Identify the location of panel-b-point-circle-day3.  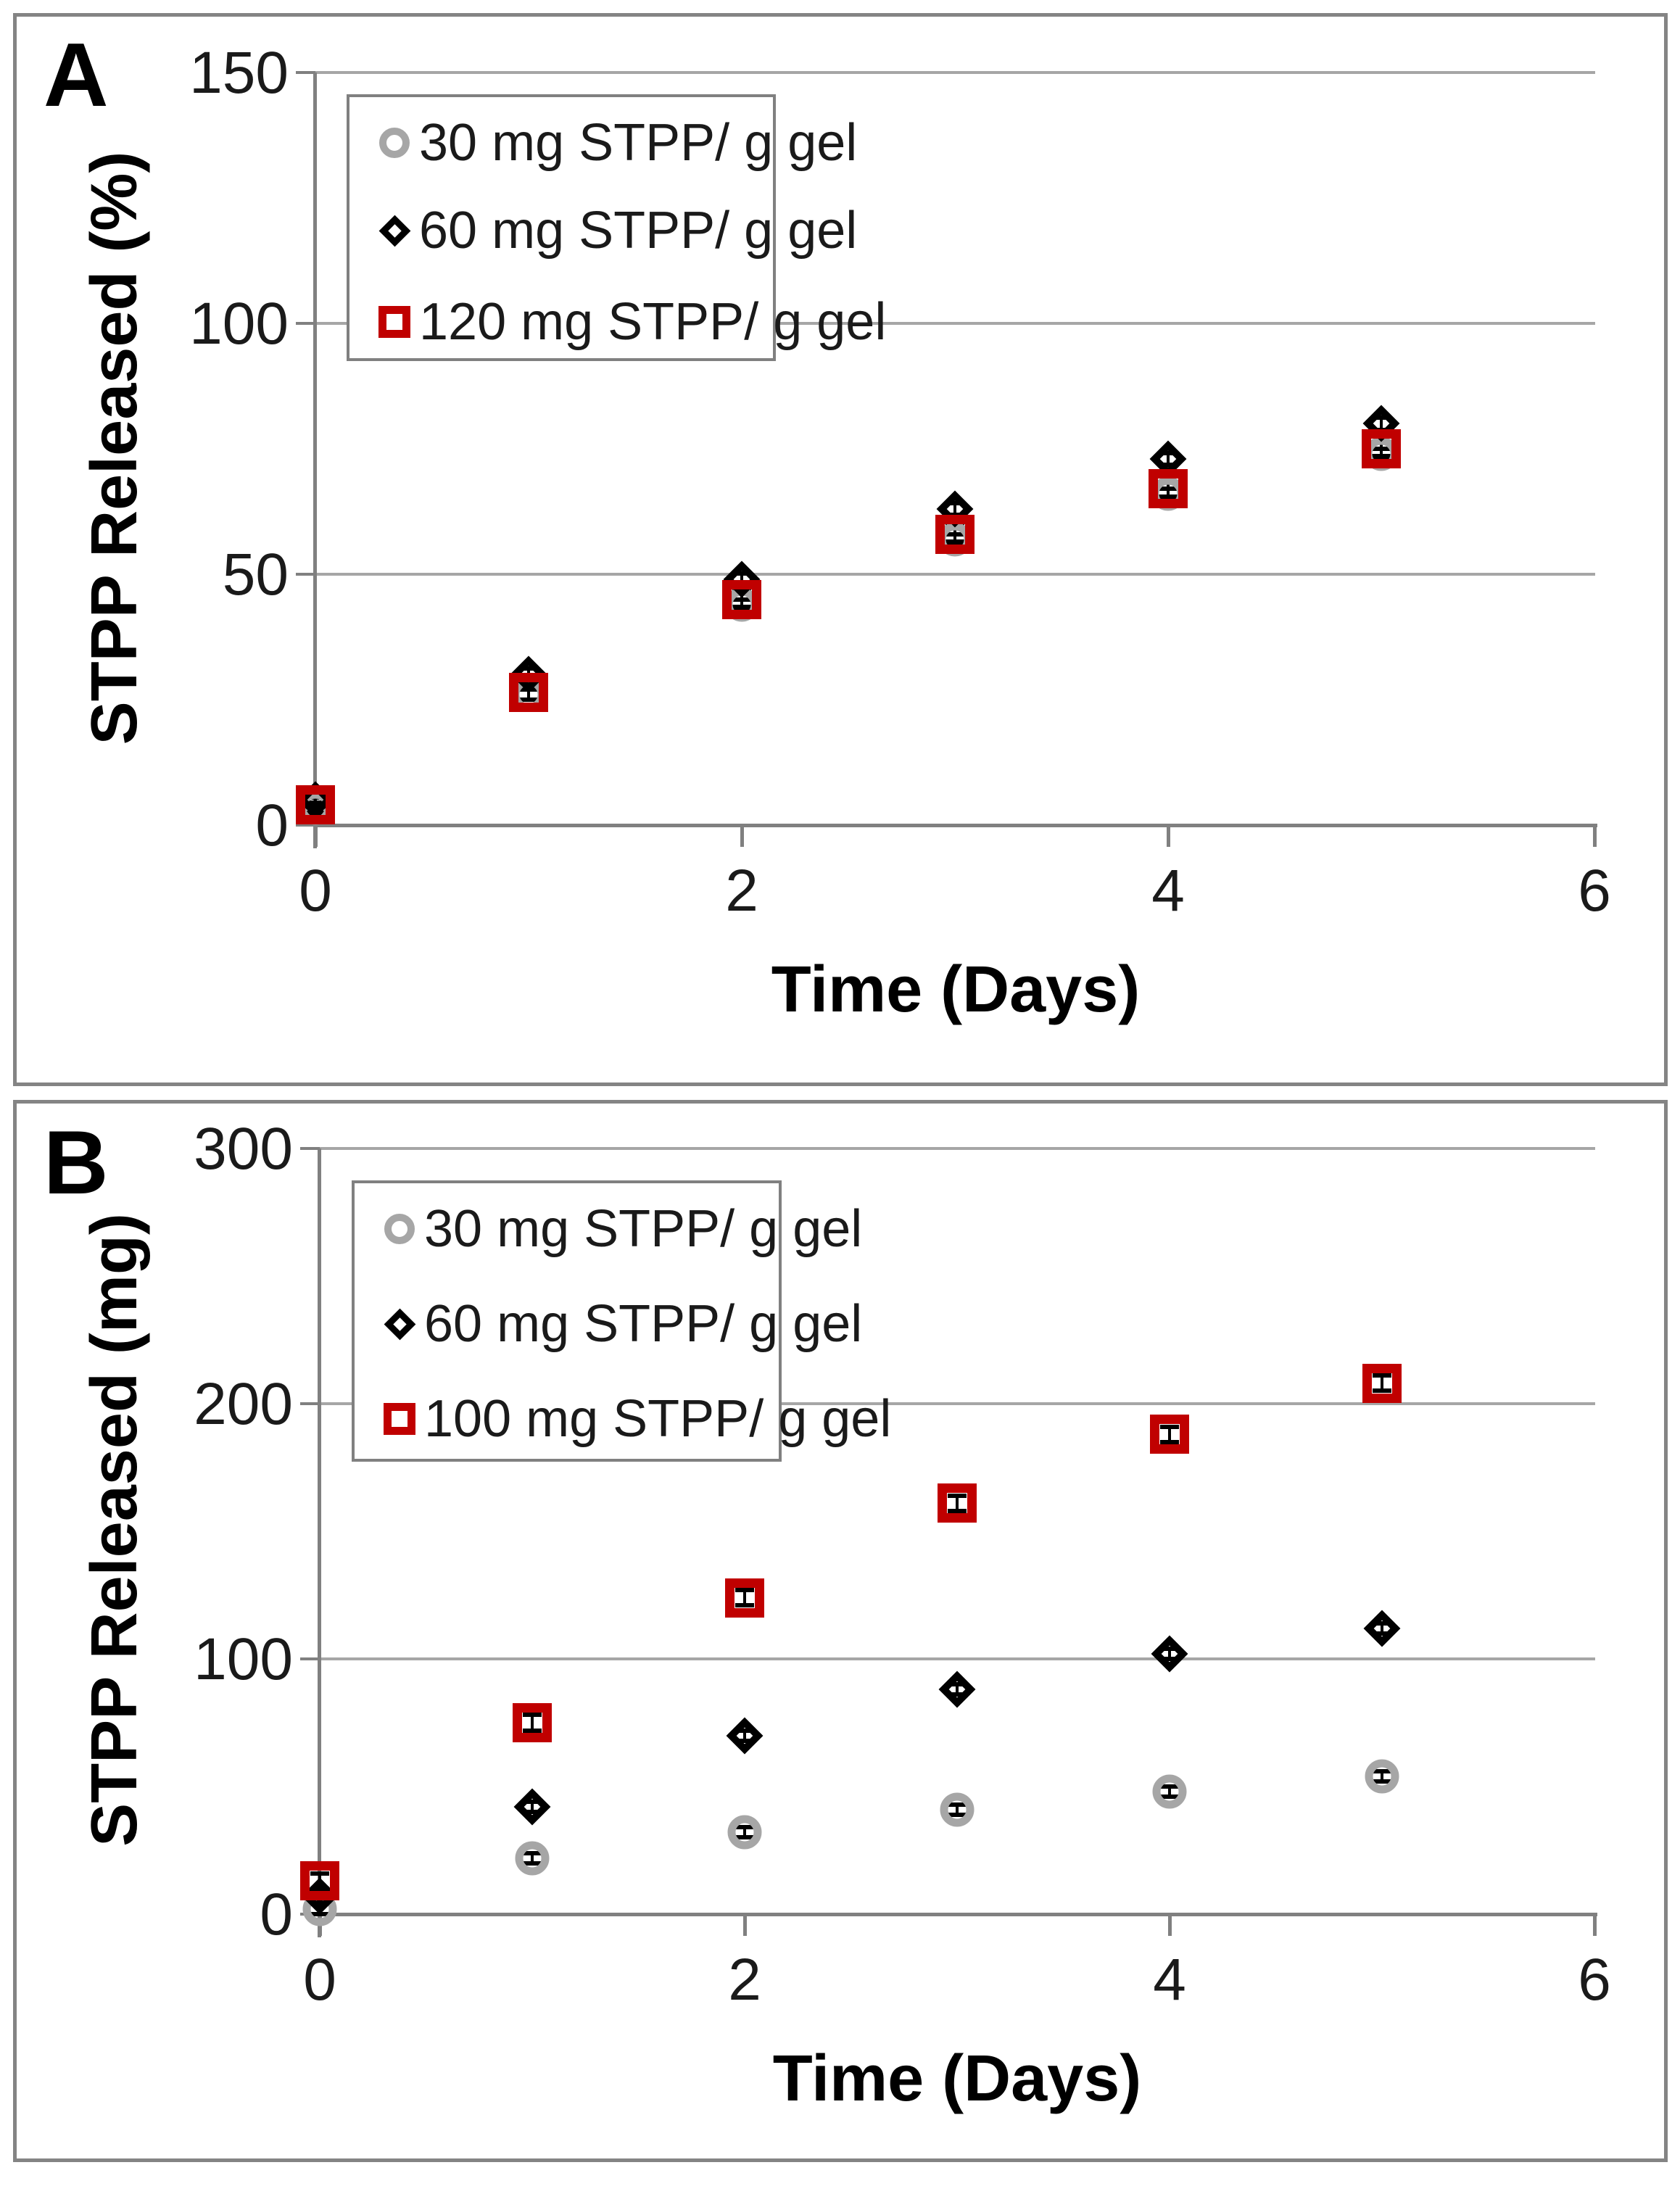
(957, 1809).